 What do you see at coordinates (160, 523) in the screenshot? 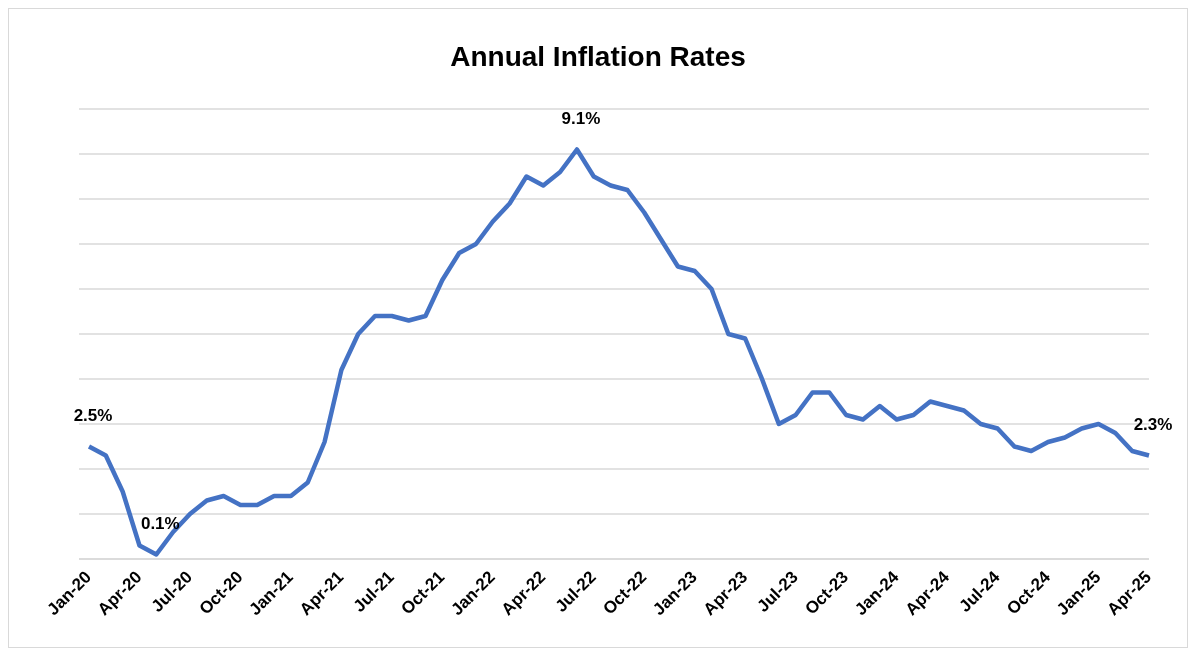
I see `data-label: 0.1%` at bounding box center [160, 523].